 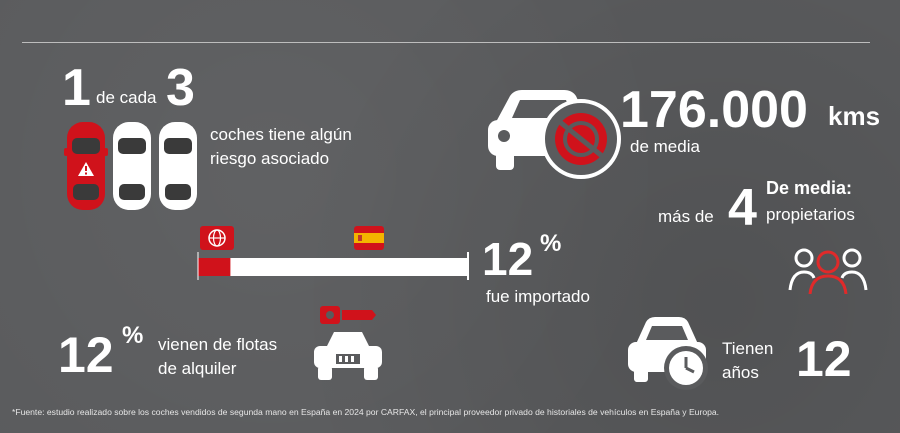 What do you see at coordinates (217, 238) in the screenshot?
I see `globe-flag-icon` at bounding box center [217, 238].